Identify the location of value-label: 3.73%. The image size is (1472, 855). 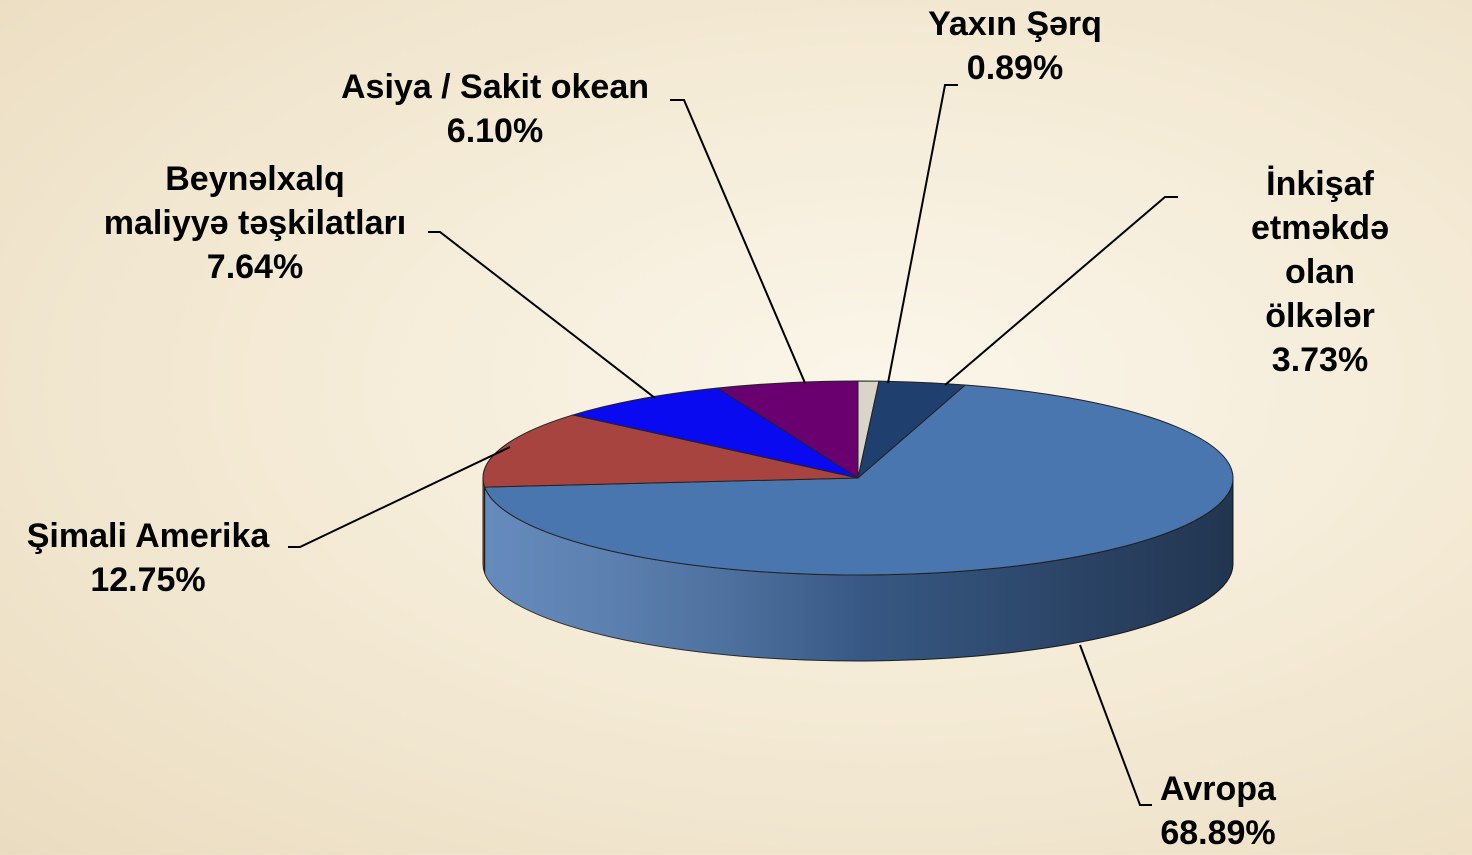
(1320, 360).